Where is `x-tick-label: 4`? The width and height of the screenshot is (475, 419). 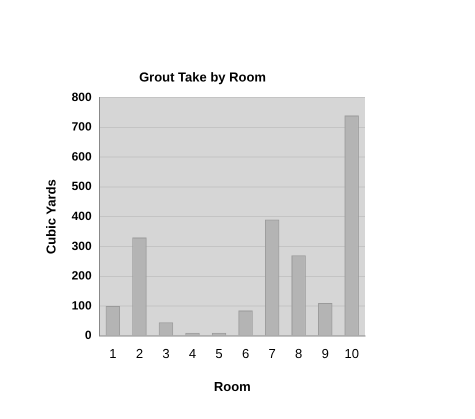 x-tick-label: 4 is located at coordinates (192, 354).